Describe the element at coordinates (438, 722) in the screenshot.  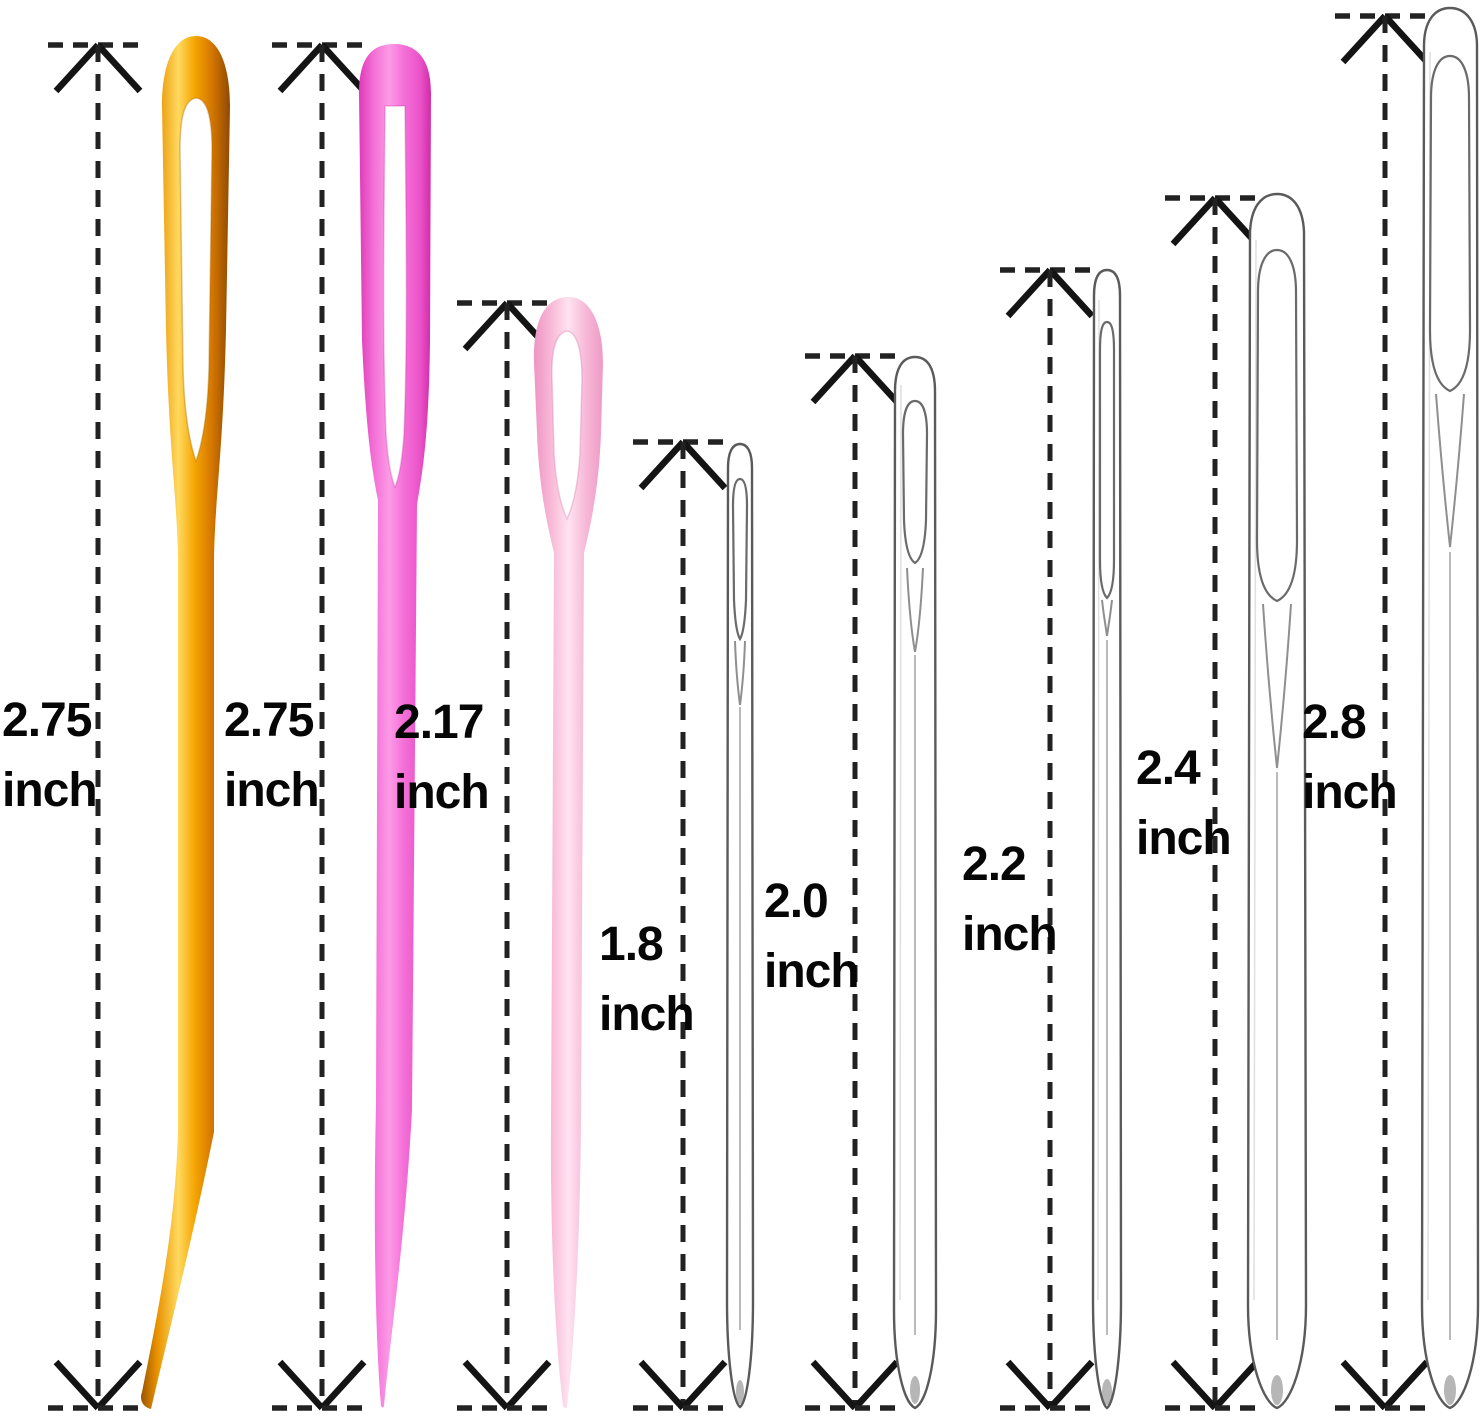
I see `size-value: 2.17` at that location.